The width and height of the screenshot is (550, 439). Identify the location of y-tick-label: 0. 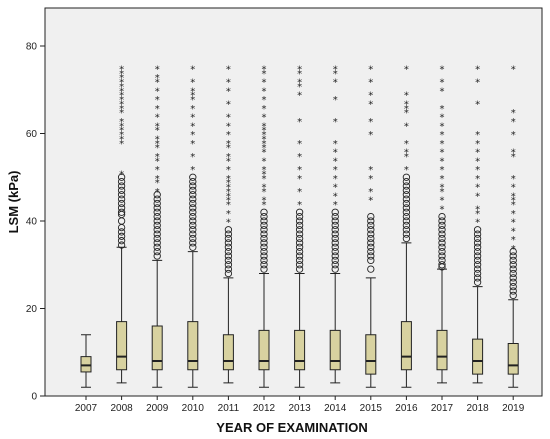
(34, 397).